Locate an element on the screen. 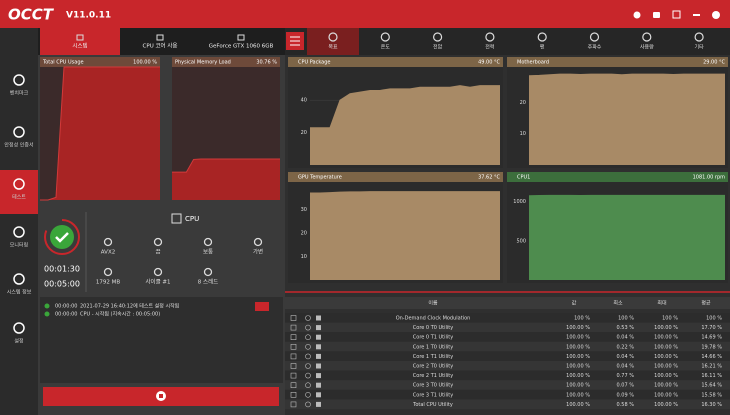 The width and height of the screenshot is (730, 415). title-bar is located at coordinates (365, 14).